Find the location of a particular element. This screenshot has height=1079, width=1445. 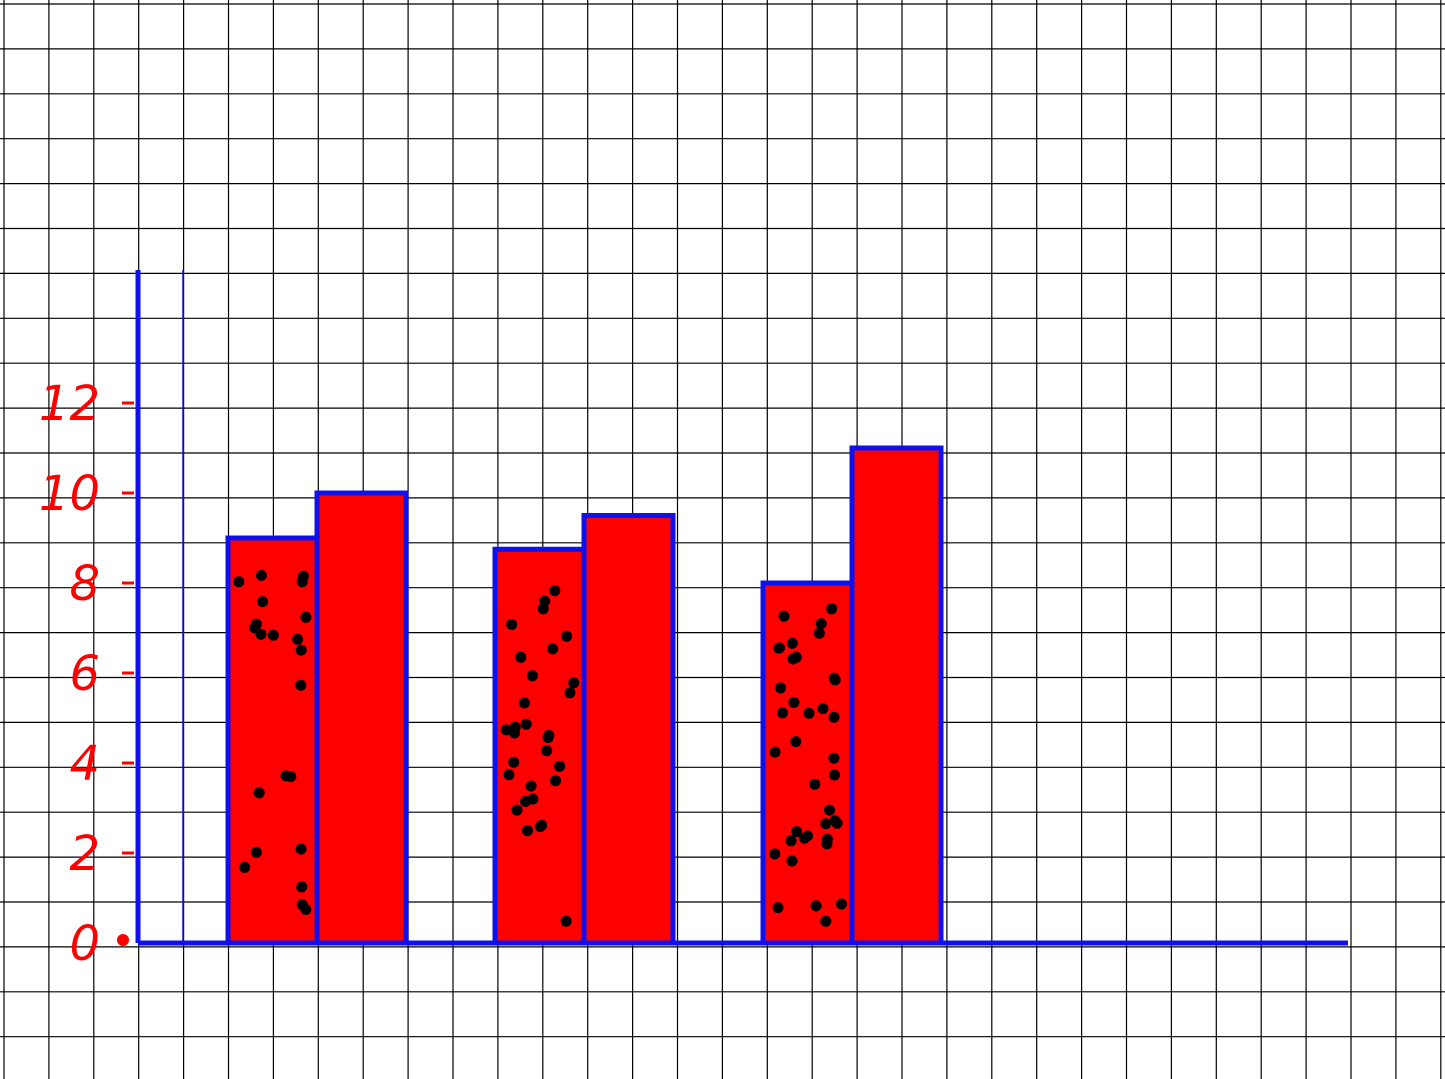

y-tick-label: 6 is located at coordinates (84, 674).